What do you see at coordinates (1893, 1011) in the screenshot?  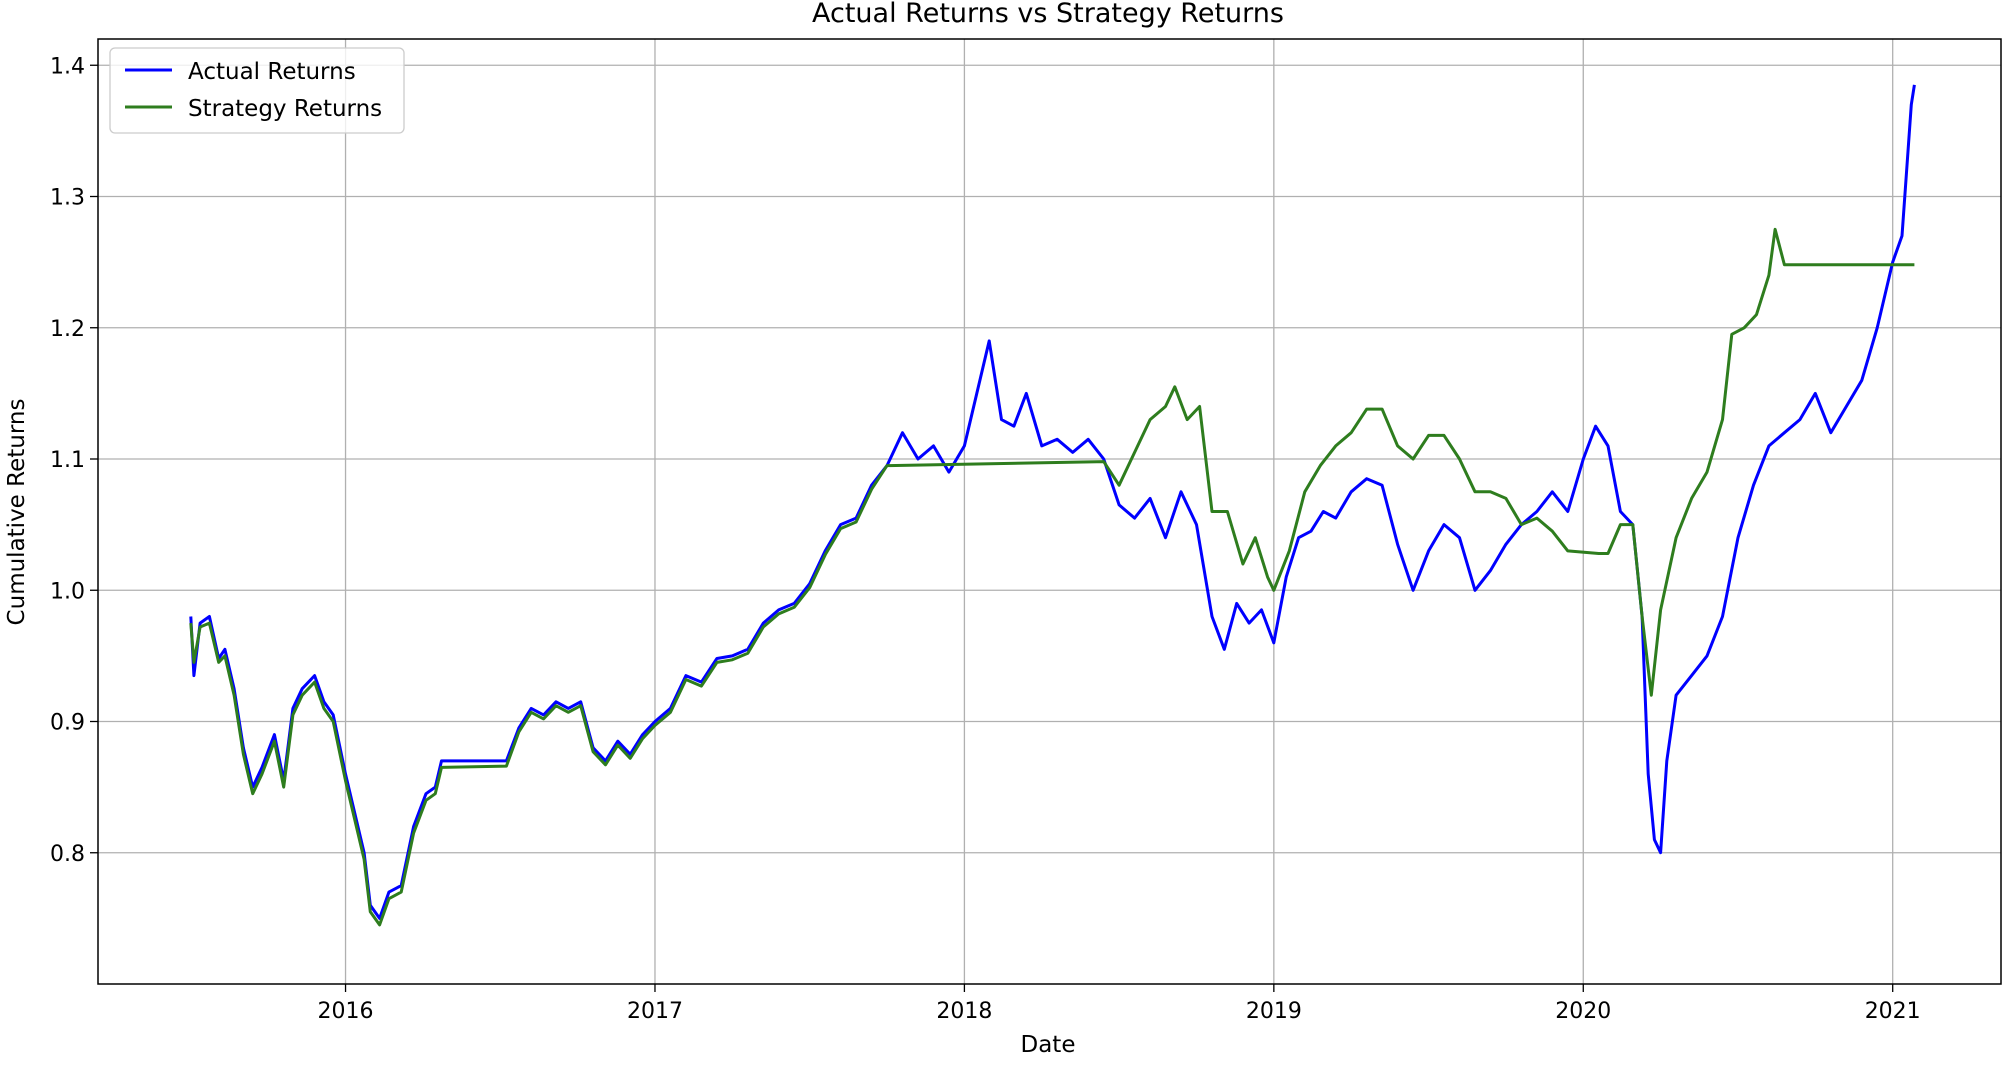 I see `x-tick-label: 2021` at bounding box center [1893, 1011].